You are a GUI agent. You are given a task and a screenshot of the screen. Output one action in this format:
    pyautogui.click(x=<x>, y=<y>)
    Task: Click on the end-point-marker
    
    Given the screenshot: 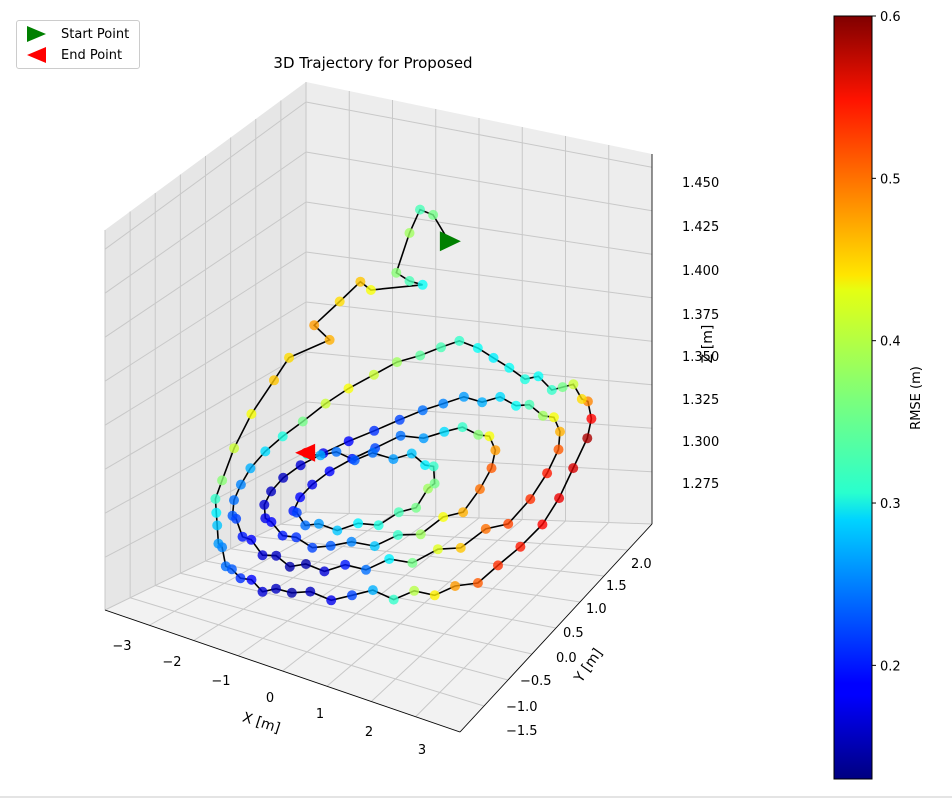 What is the action you would take?
    pyautogui.click(x=305, y=452)
    